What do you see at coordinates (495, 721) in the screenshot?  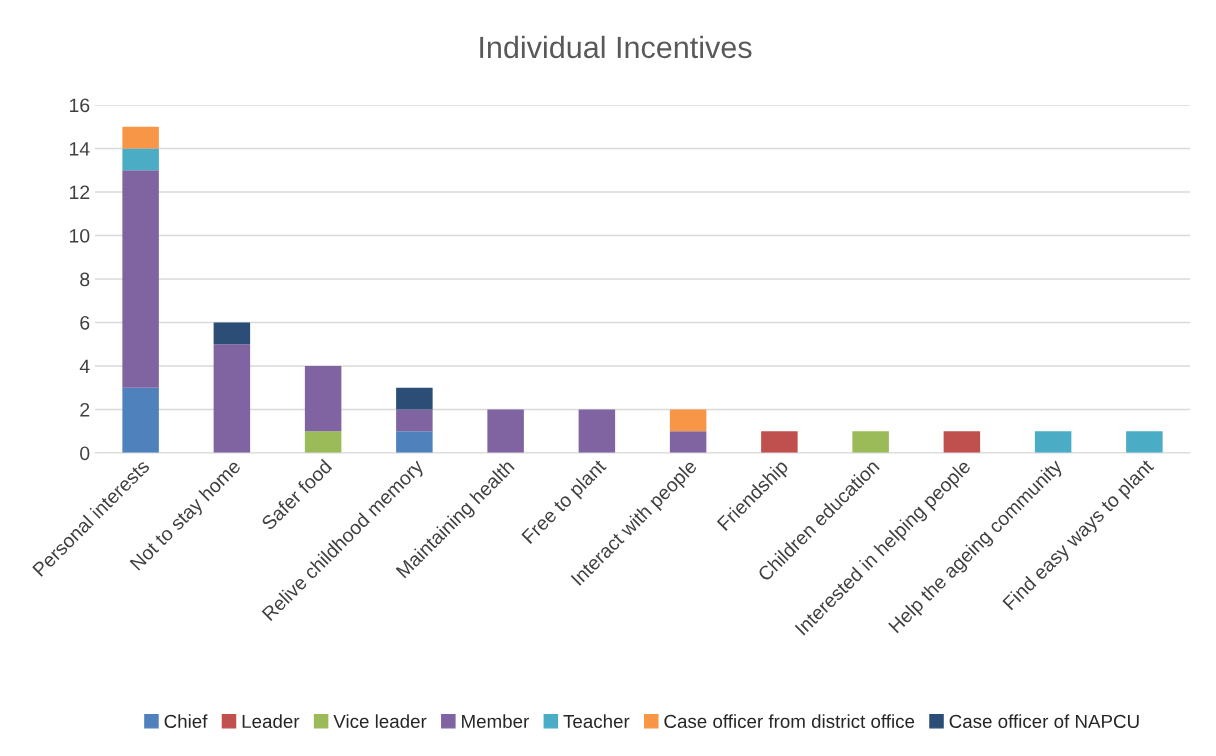 I see `legend-label: Member` at bounding box center [495, 721].